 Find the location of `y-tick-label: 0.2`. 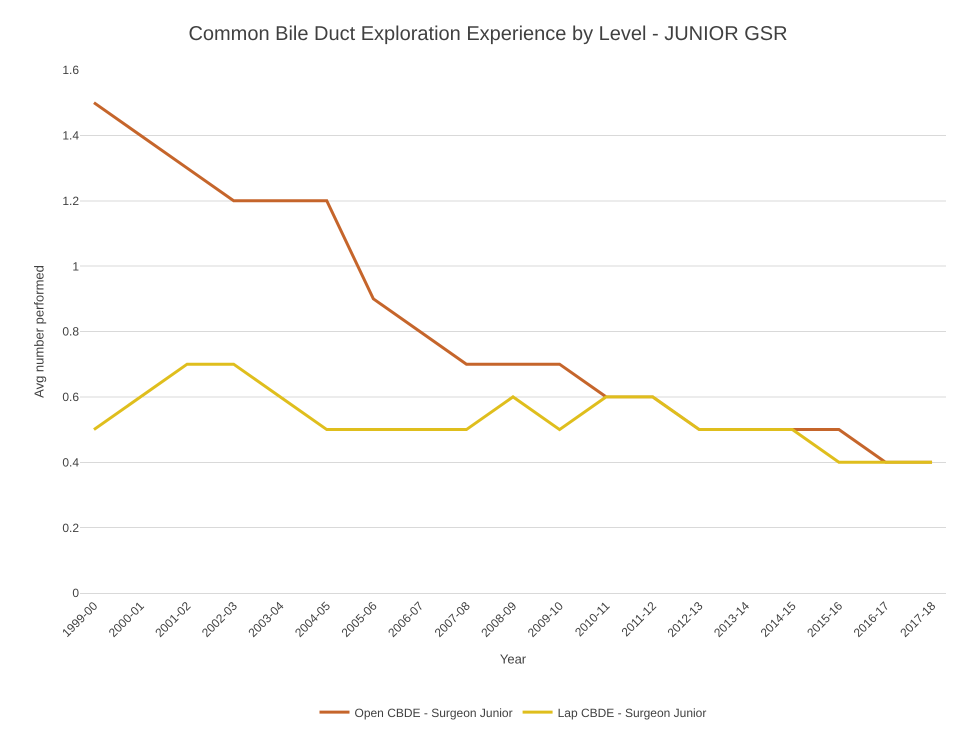

y-tick-label: 0.2 is located at coordinates (71, 527).